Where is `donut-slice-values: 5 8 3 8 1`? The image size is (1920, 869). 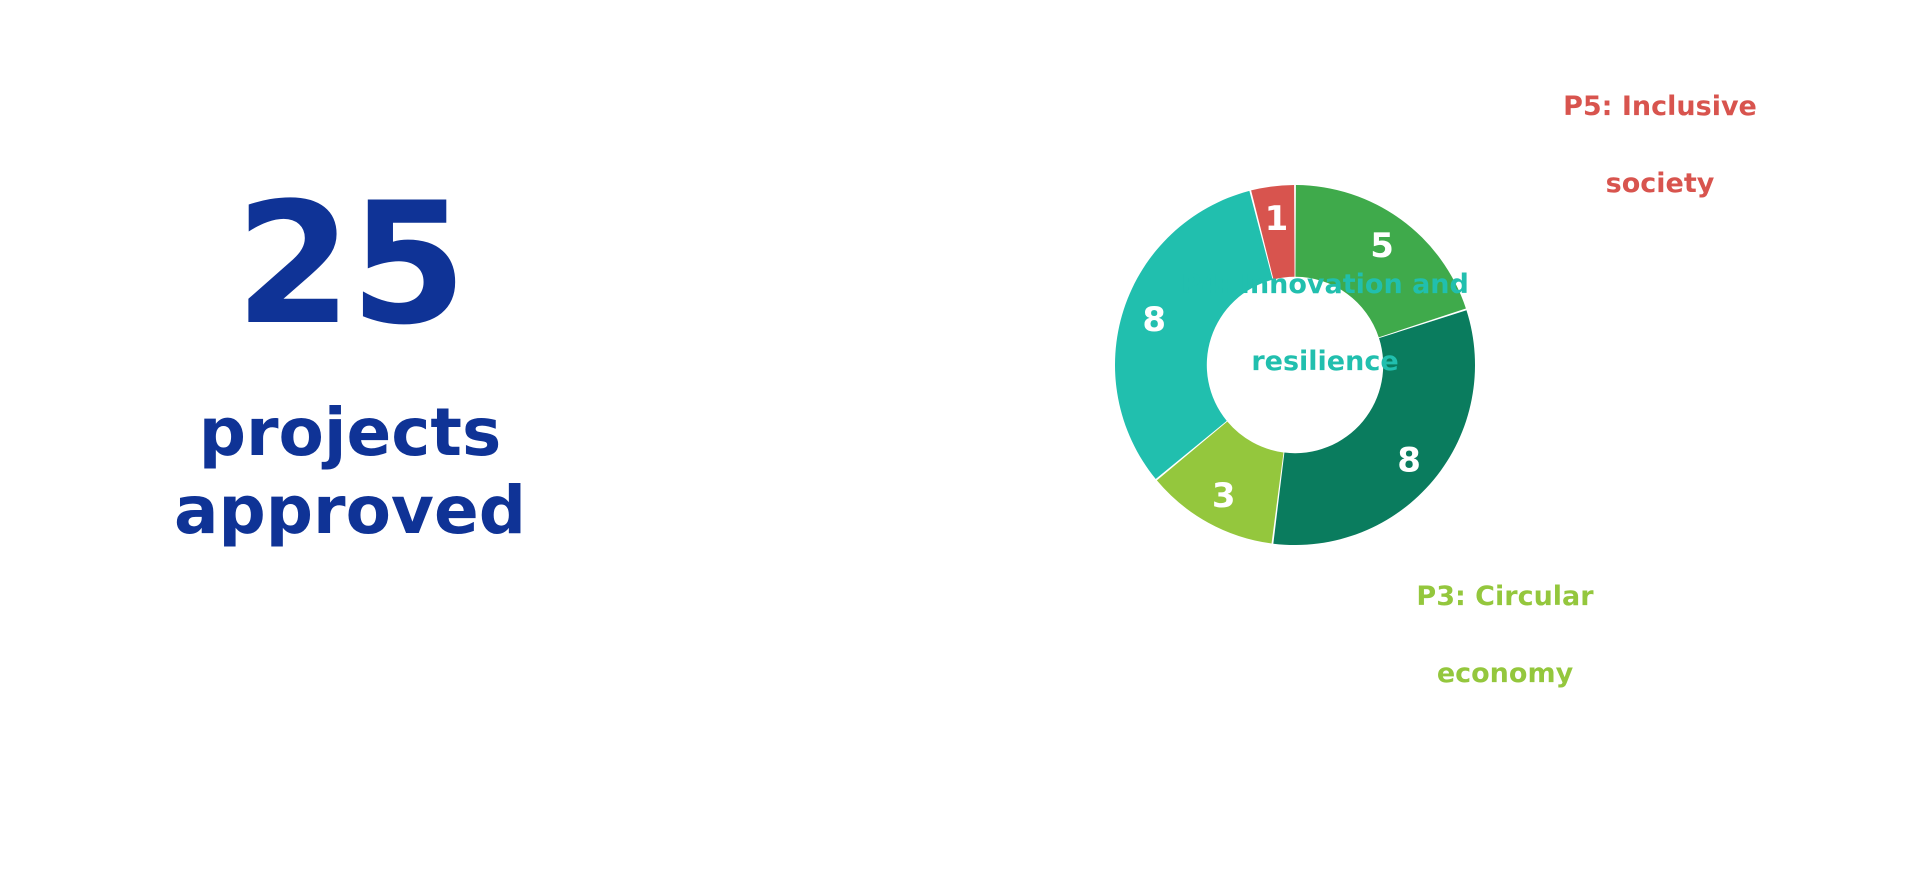
donut-slice-values: 5 8 3 8 1 is located at coordinates (1281, 357).